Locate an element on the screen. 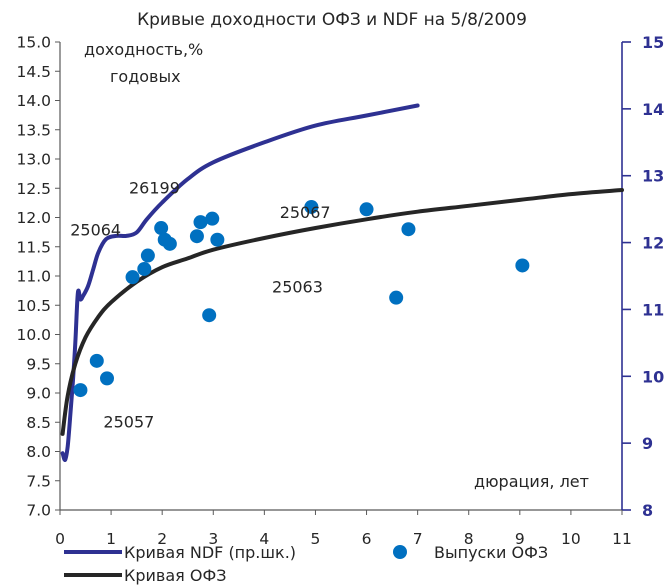 Image resolution: width=665 pixels, height=587 pixels. y-tick-label: 14.0 is located at coordinates (33, 101).